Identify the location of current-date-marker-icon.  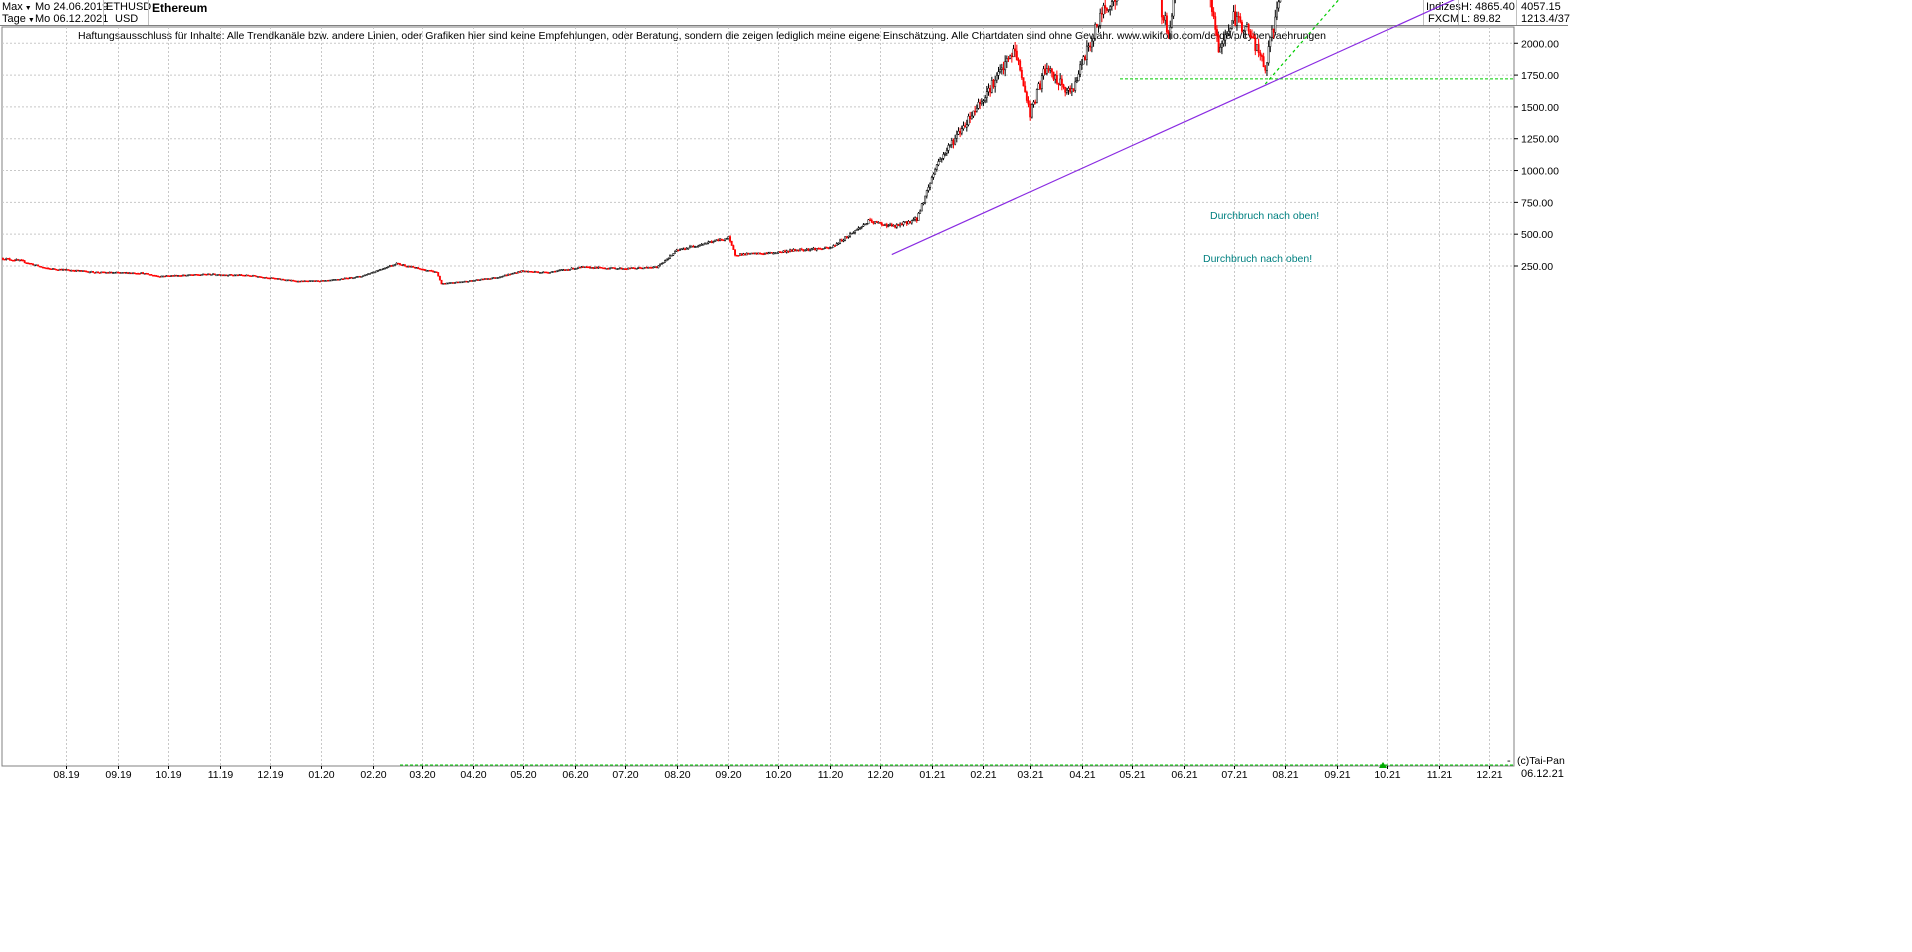
(1383, 765).